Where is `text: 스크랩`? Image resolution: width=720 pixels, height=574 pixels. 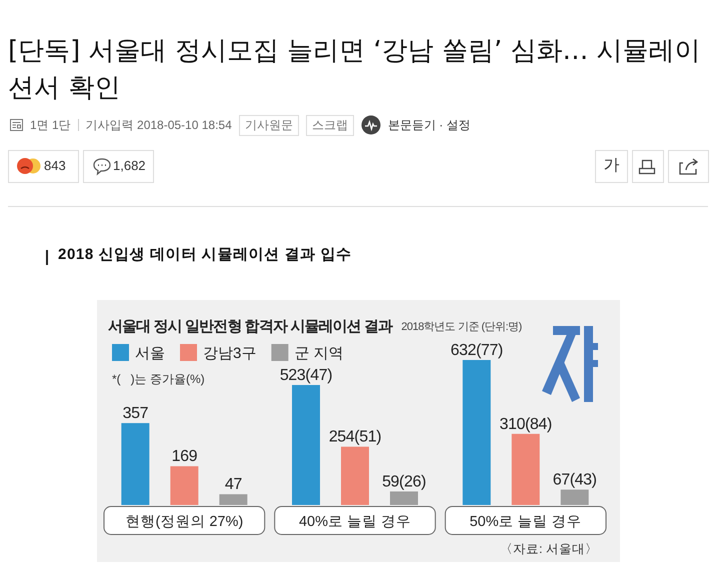
text: 스크랩 is located at coordinates (330, 125).